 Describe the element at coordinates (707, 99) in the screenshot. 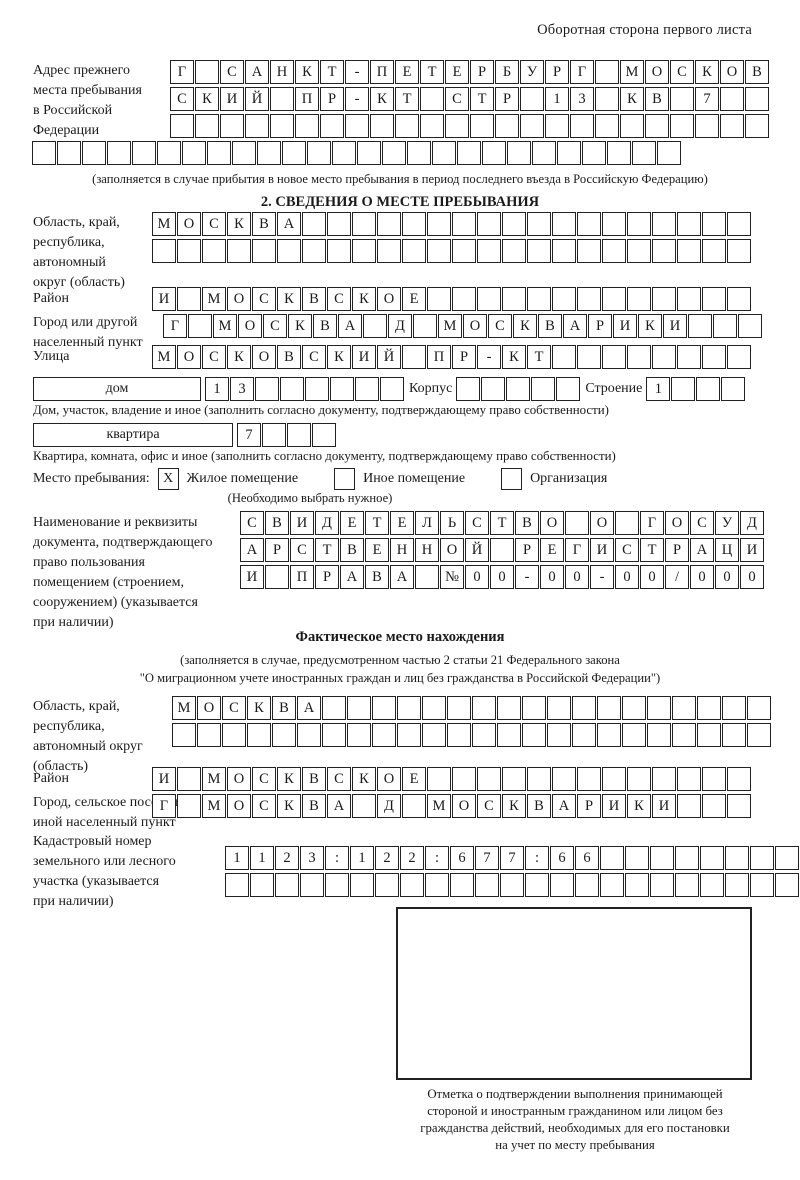

I see `previous-address-cell-22: 7` at that location.